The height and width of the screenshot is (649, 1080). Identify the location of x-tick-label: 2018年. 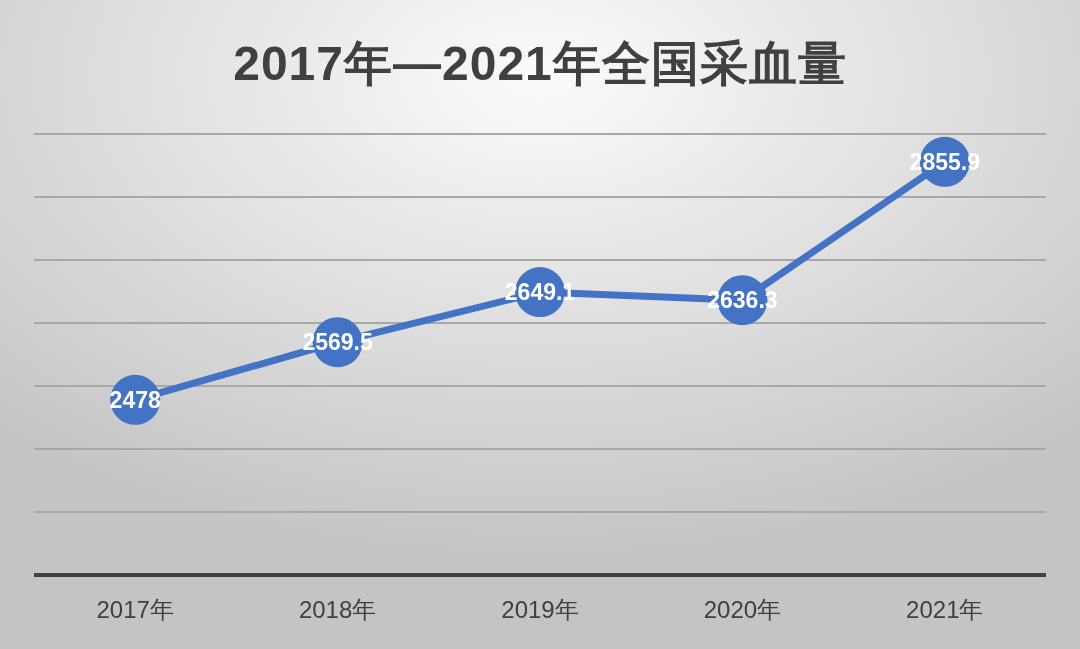
(337, 609).